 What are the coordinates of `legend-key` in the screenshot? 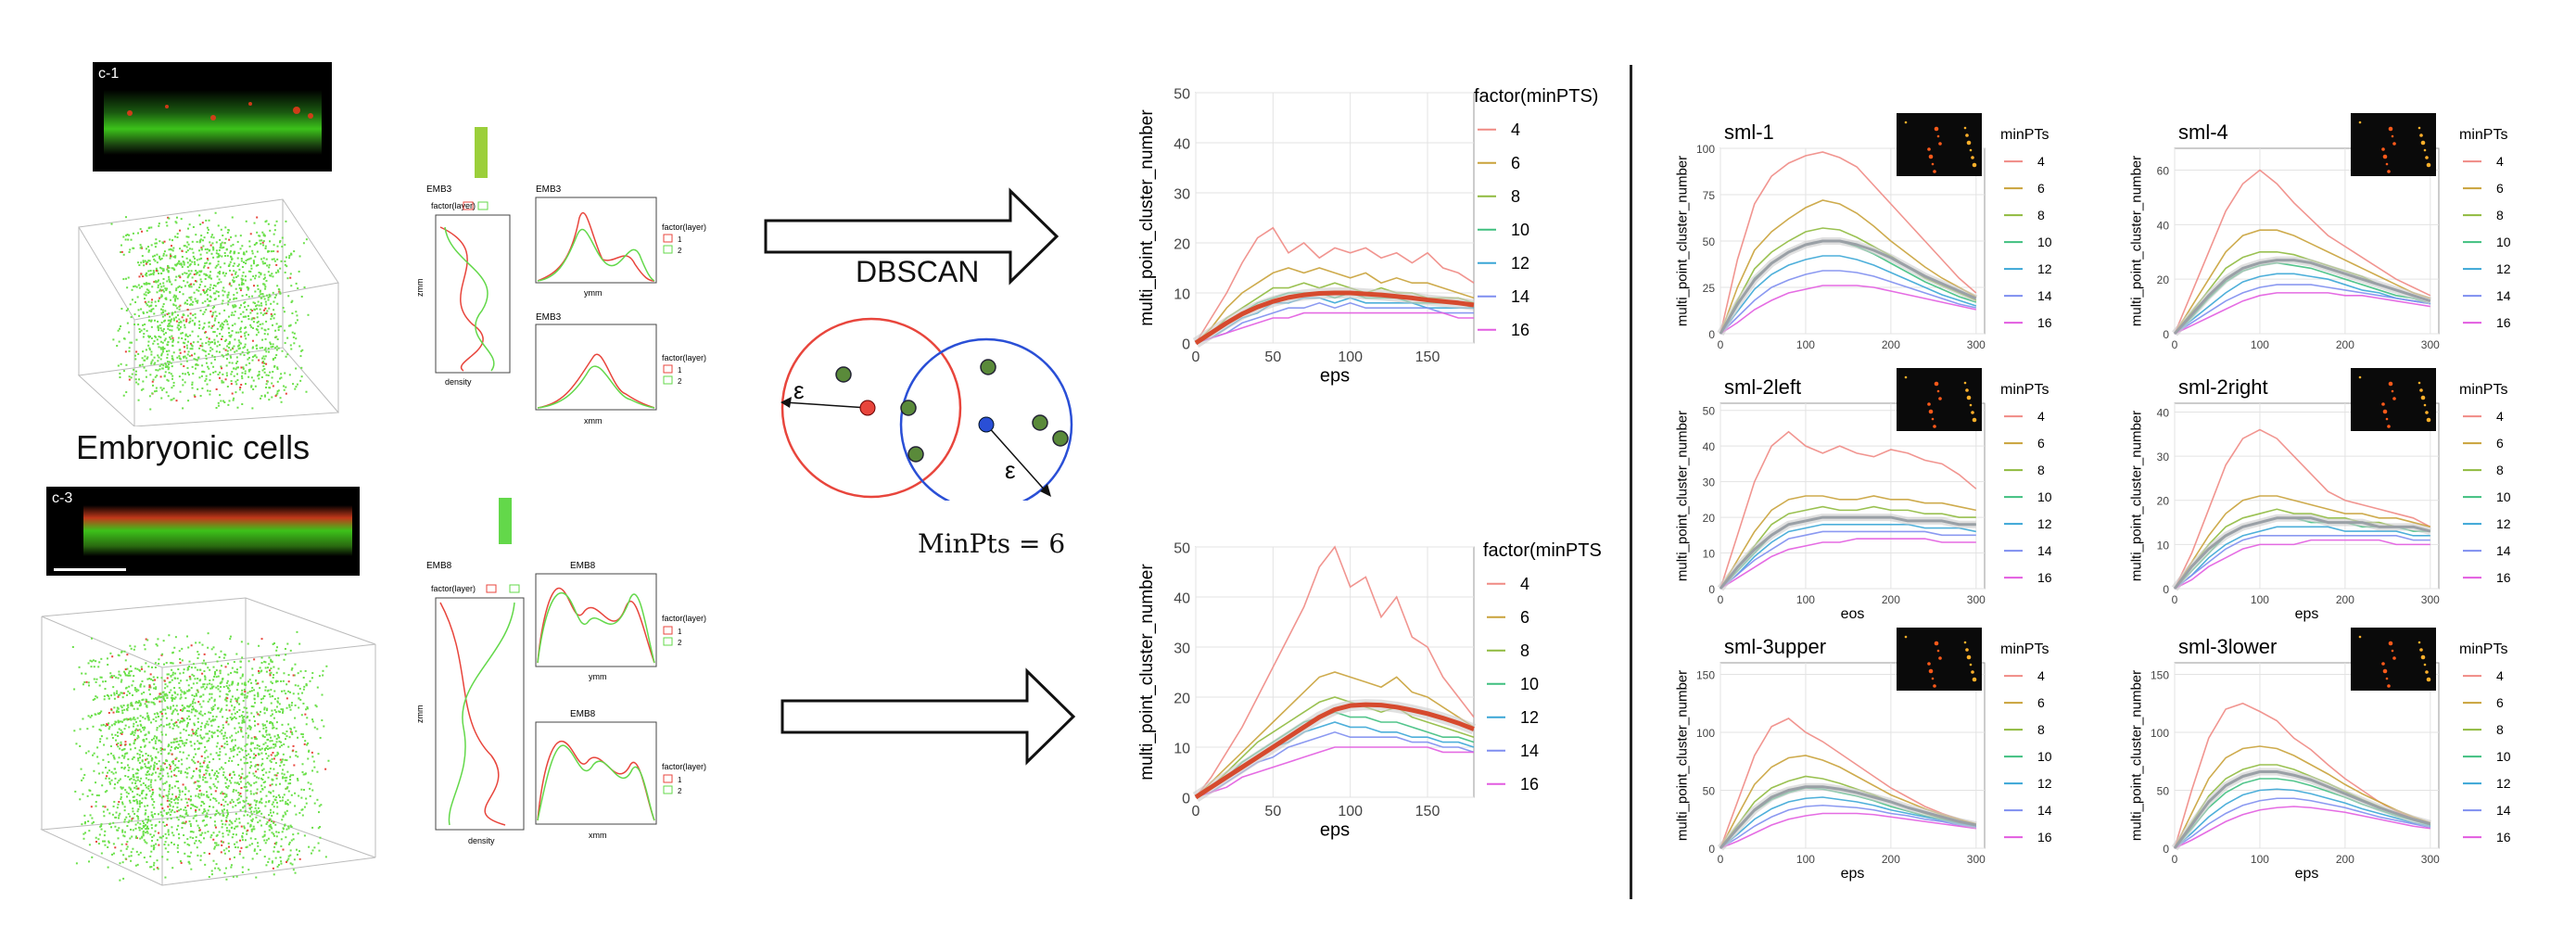 It's located at (469, 206).